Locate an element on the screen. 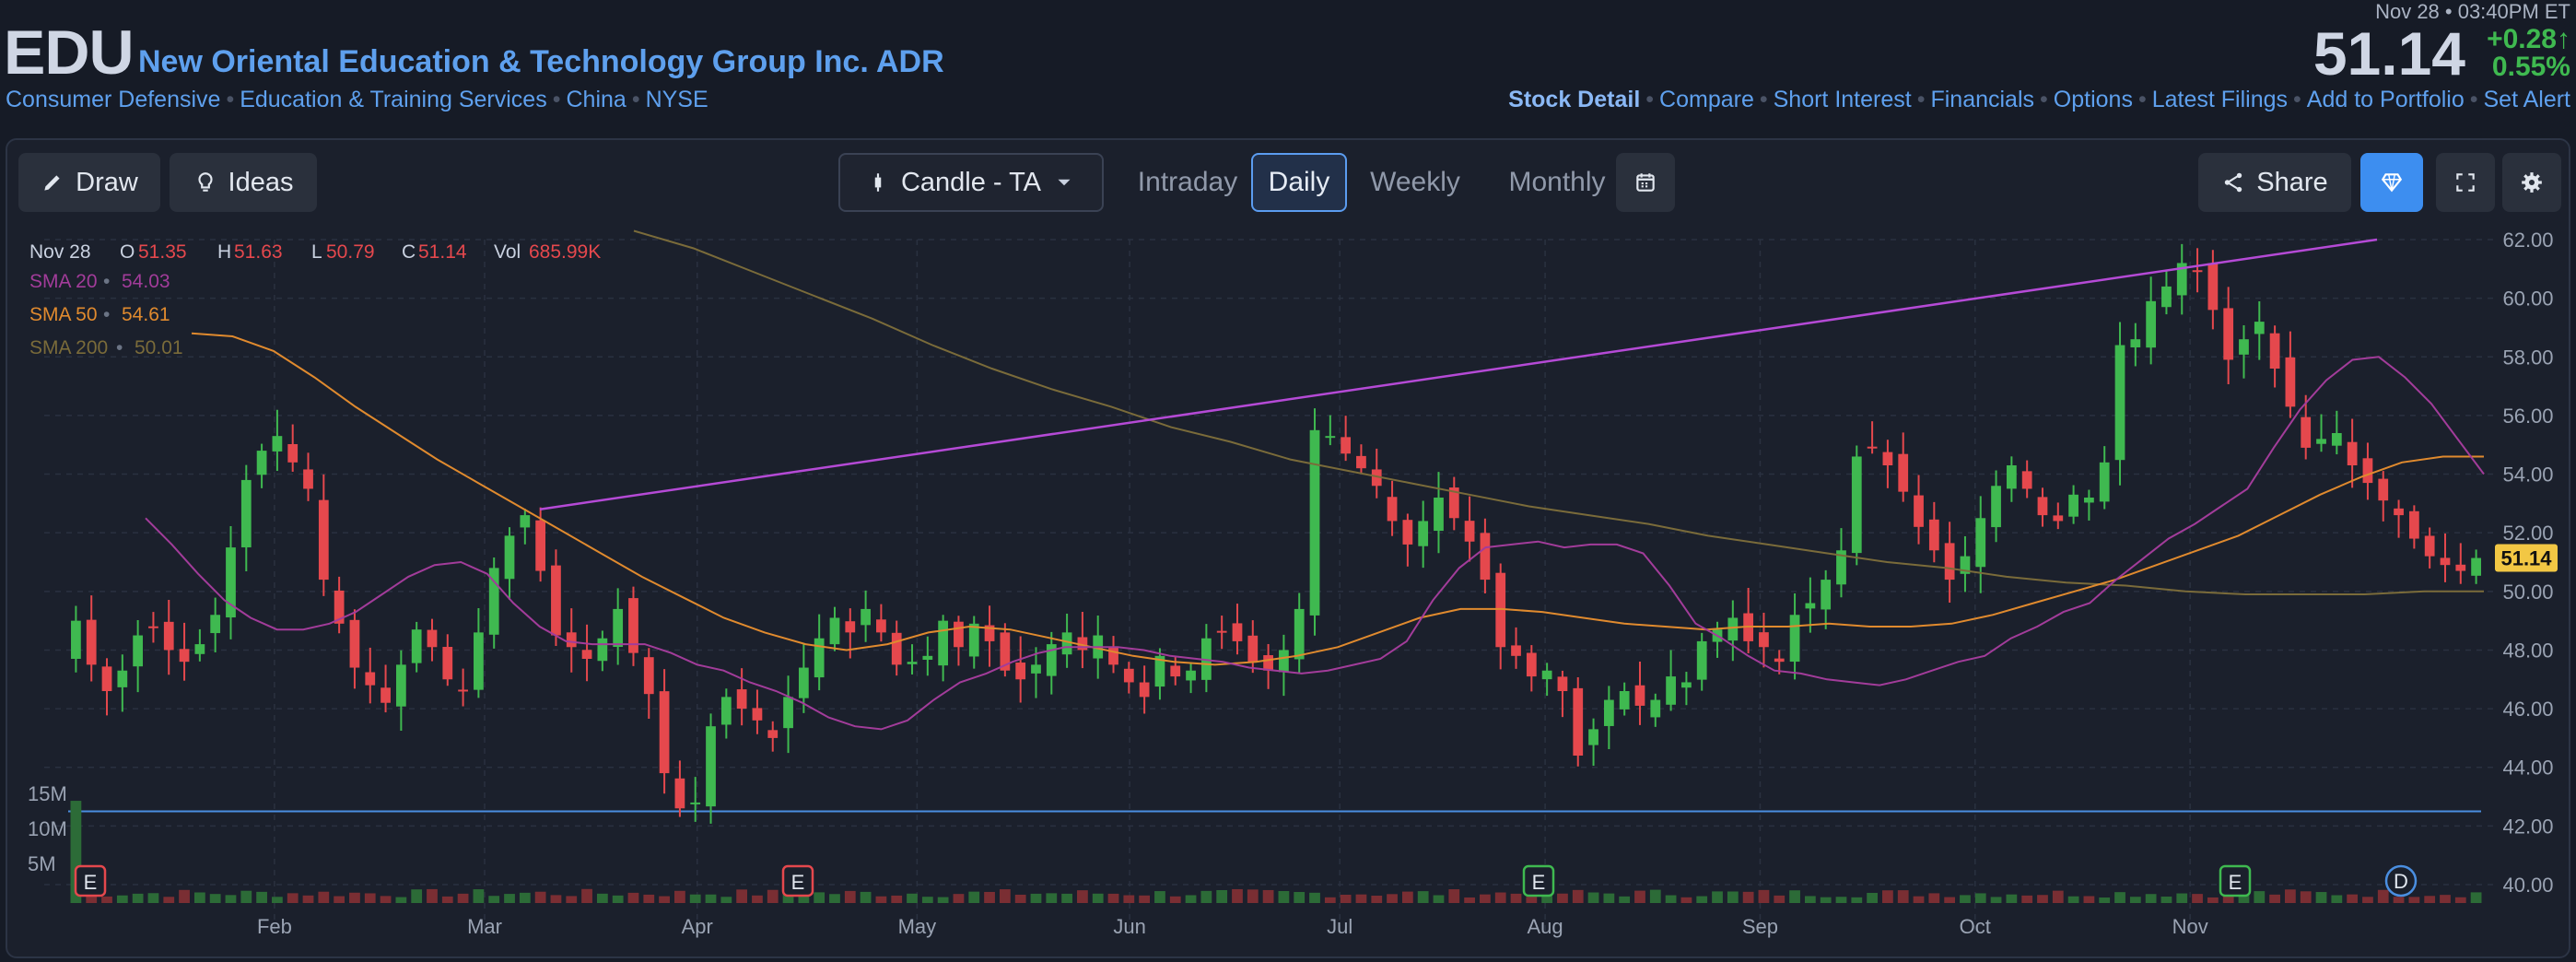 The height and width of the screenshot is (962, 2576). date-picker-button is located at coordinates (1645, 182).